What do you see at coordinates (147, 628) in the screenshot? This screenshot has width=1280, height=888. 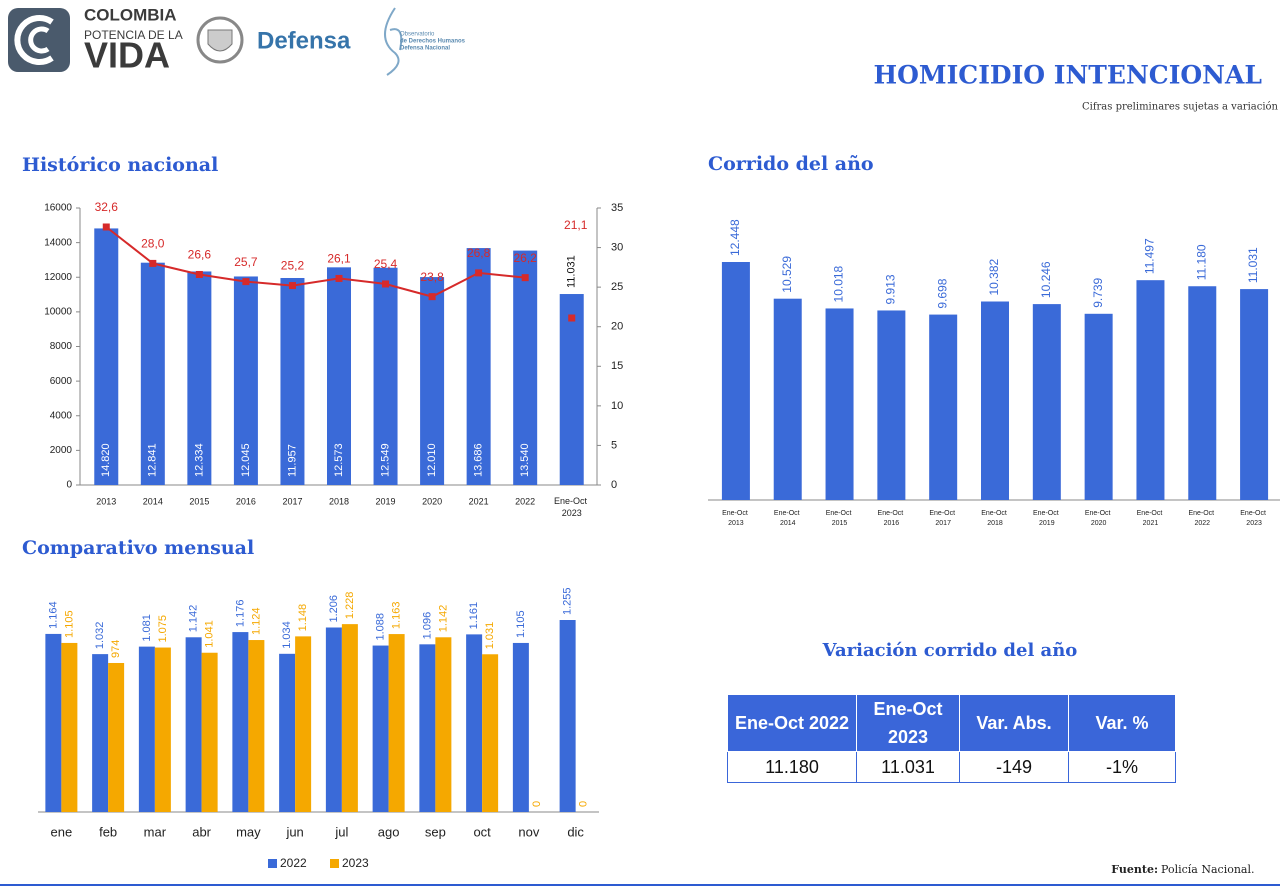 I see `bar-value-label: 1.081` at bounding box center [147, 628].